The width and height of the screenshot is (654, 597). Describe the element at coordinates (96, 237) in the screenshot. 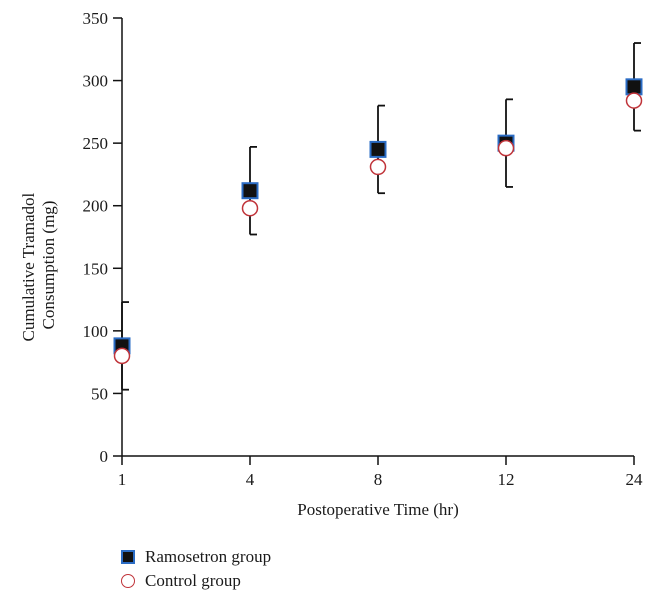

I see `y-tick-labels: 0 50 100 150 200 250 300 350` at that location.